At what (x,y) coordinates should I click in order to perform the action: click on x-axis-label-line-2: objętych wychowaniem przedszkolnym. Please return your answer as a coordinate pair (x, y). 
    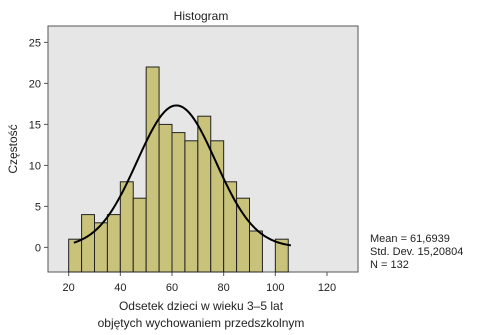
    Looking at the image, I should click on (201, 323).